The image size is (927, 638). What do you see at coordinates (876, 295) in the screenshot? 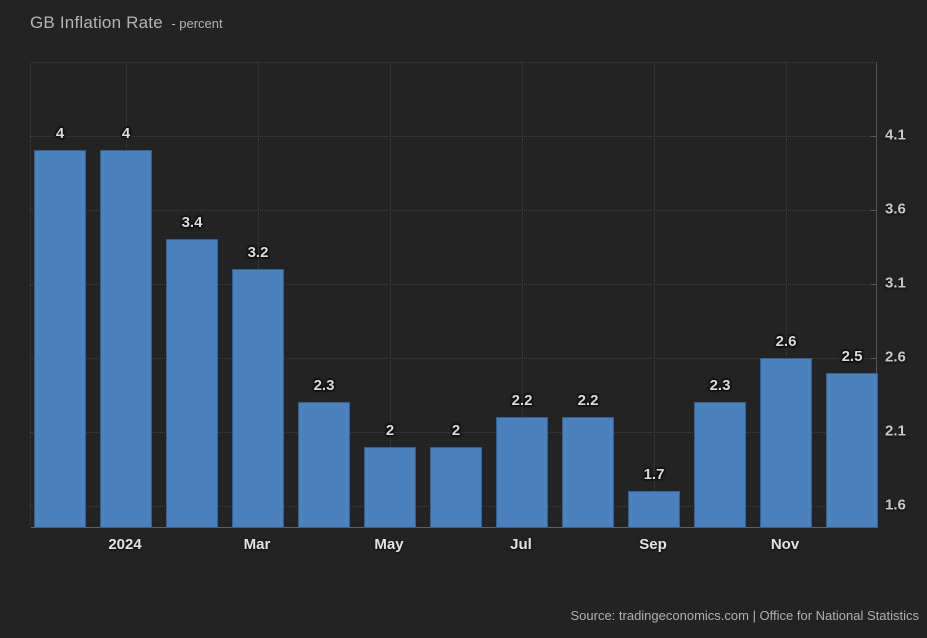
I see `y-axis-line` at bounding box center [876, 295].